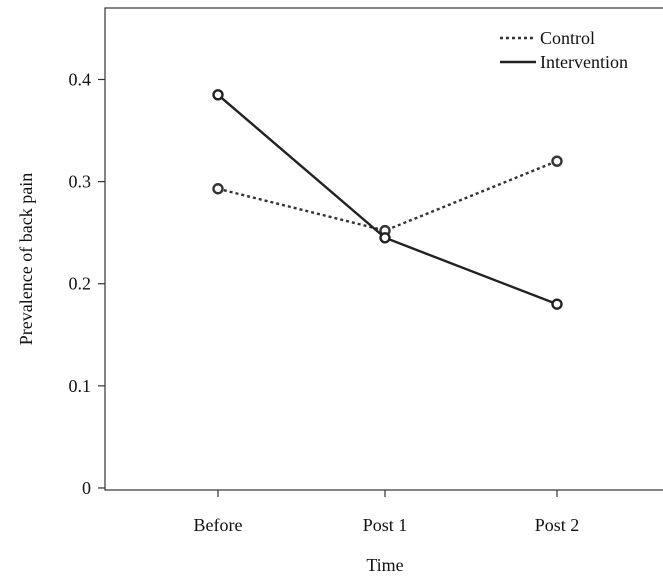 This screenshot has width=663, height=577. What do you see at coordinates (26, 259) in the screenshot?
I see `y-axis-label: Prevalence of back pain` at bounding box center [26, 259].